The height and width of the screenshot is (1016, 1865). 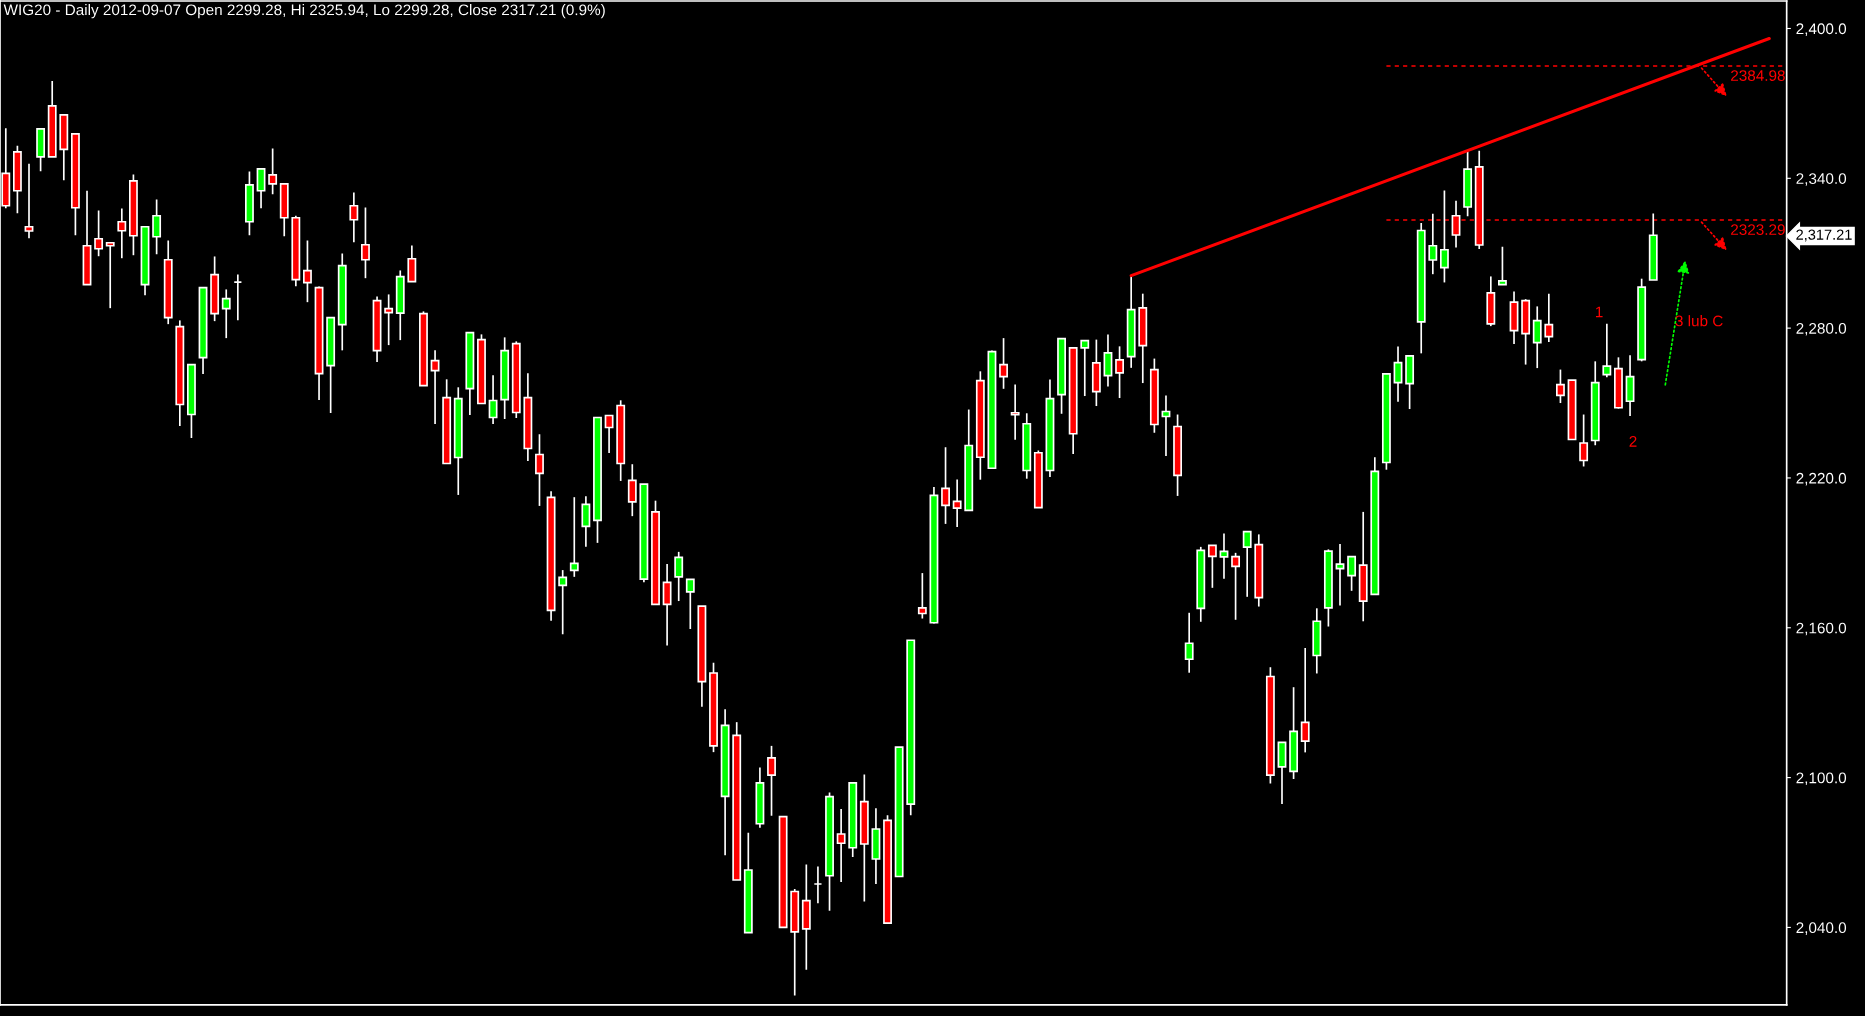 What do you see at coordinates (1821, 779) in the screenshot?
I see `y-tick-label: 2,100.0` at bounding box center [1821, 779].